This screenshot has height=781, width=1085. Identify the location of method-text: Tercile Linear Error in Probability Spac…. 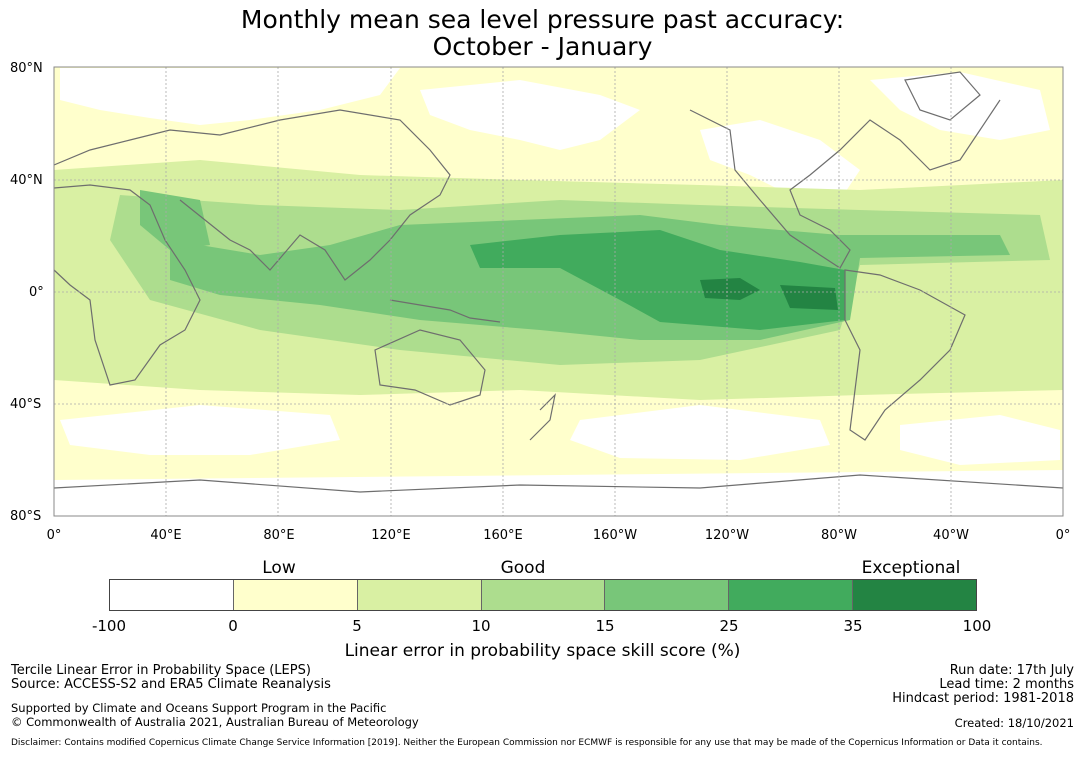
(161, 670).